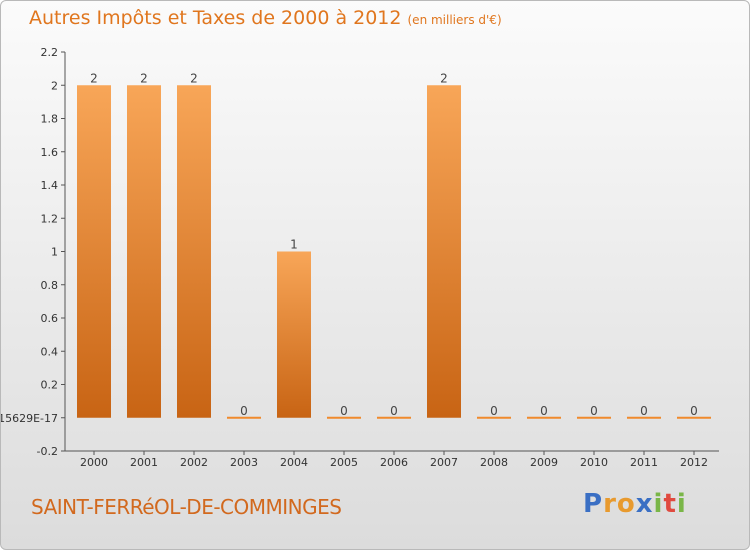 This screenshot has height=550, width=750. I want to click on chart-subtitle: (en milliers d'€), so click(454, 20).